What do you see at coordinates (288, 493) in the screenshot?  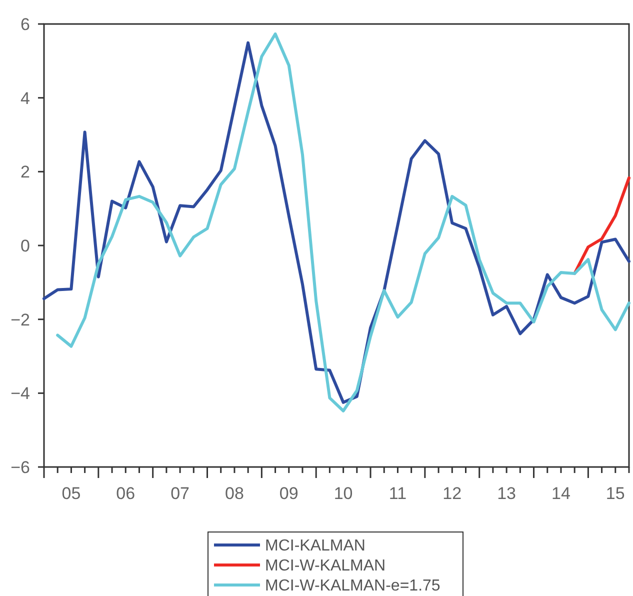 I see `x-tick-label: 09` at bounding box center [288, 493].